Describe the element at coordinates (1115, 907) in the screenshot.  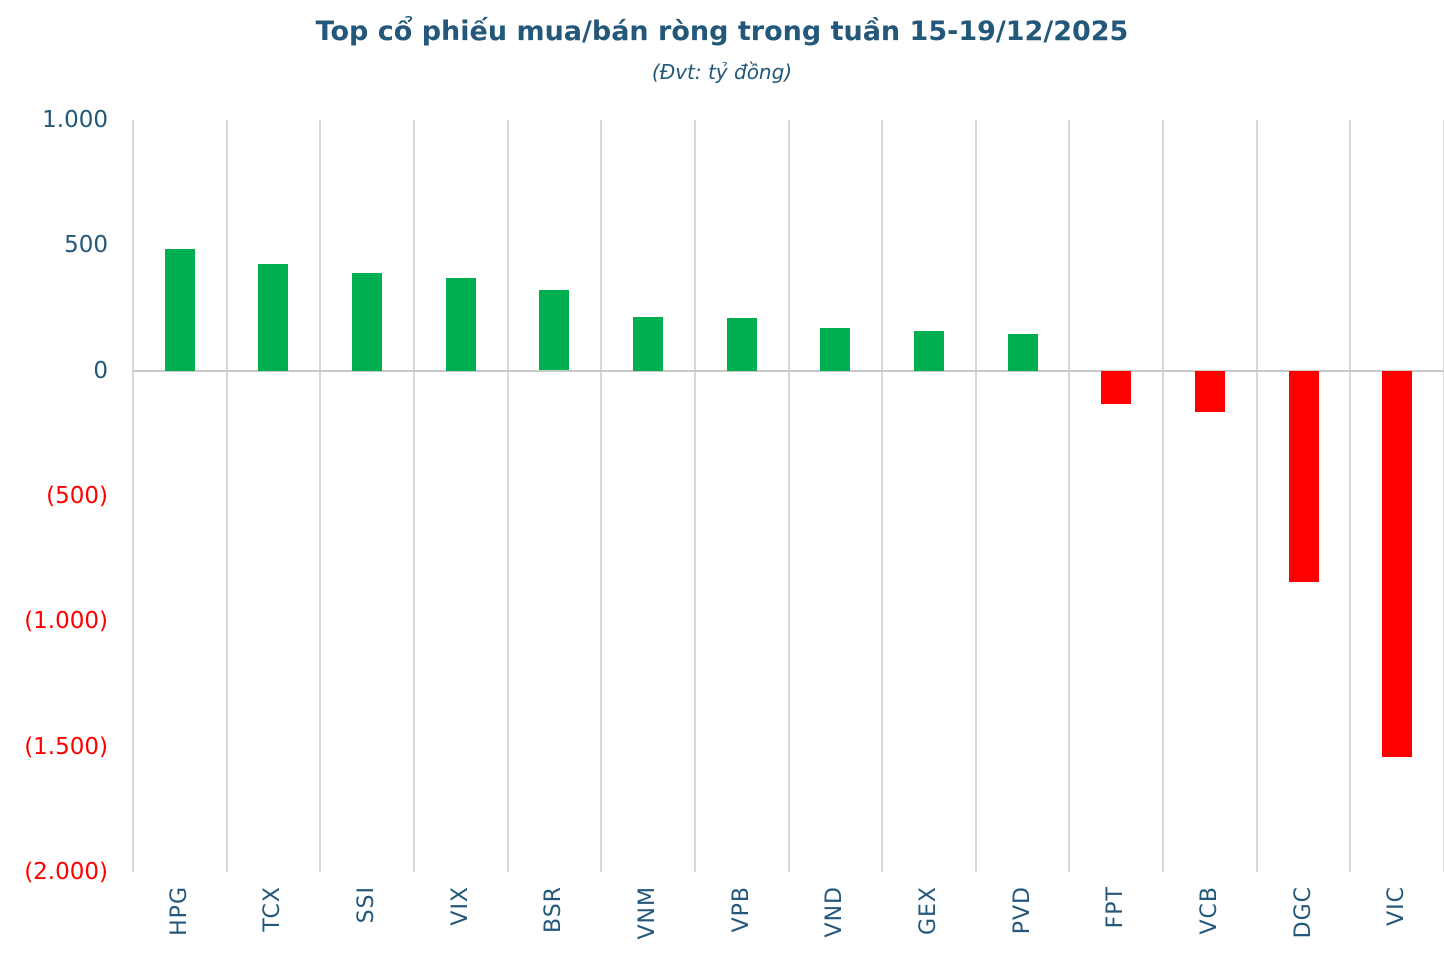
I see `x-label-fpt: FPT` at that location.